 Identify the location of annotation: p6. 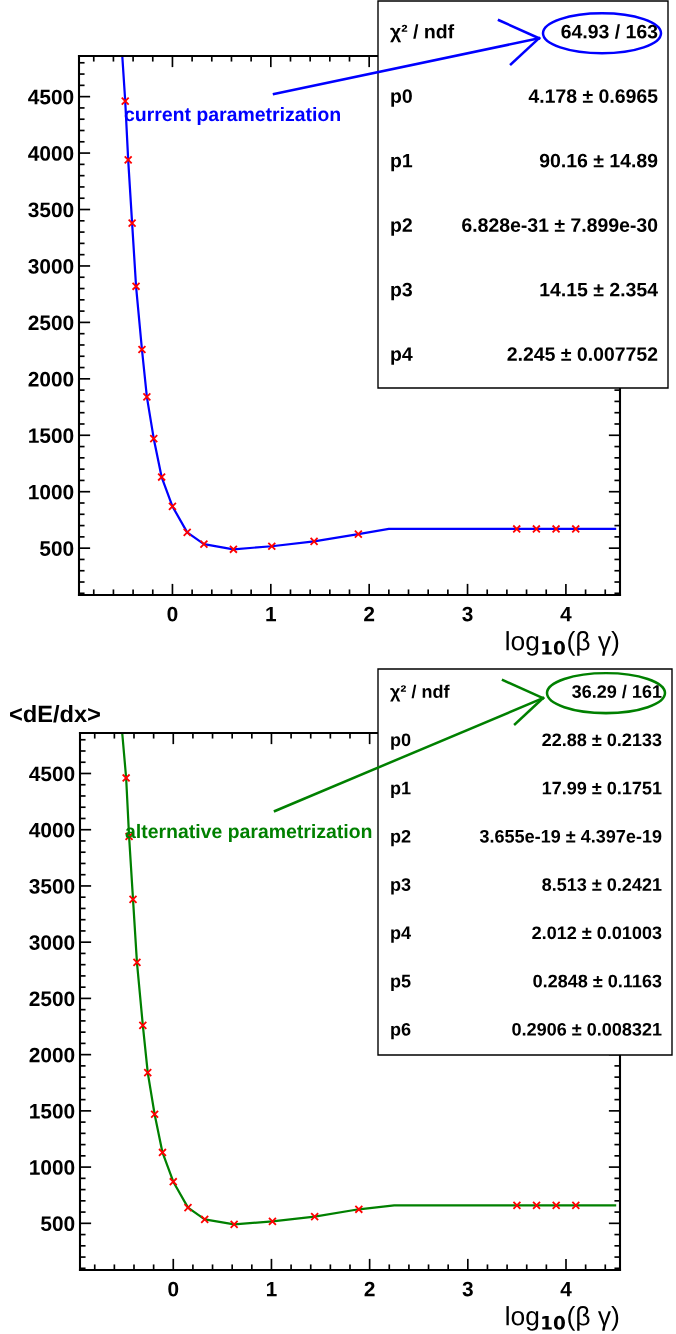
(401, 1031).